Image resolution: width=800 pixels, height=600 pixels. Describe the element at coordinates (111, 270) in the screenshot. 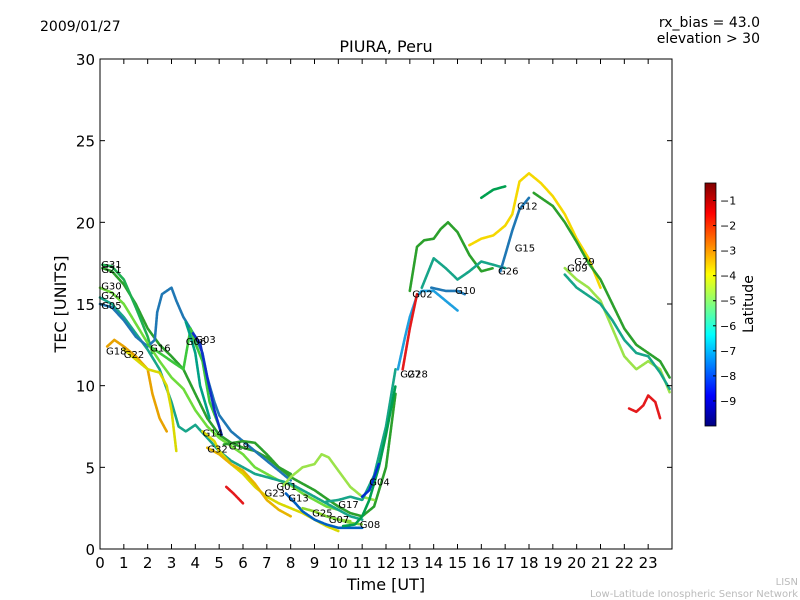

I see `label-g21: G21` at that location.